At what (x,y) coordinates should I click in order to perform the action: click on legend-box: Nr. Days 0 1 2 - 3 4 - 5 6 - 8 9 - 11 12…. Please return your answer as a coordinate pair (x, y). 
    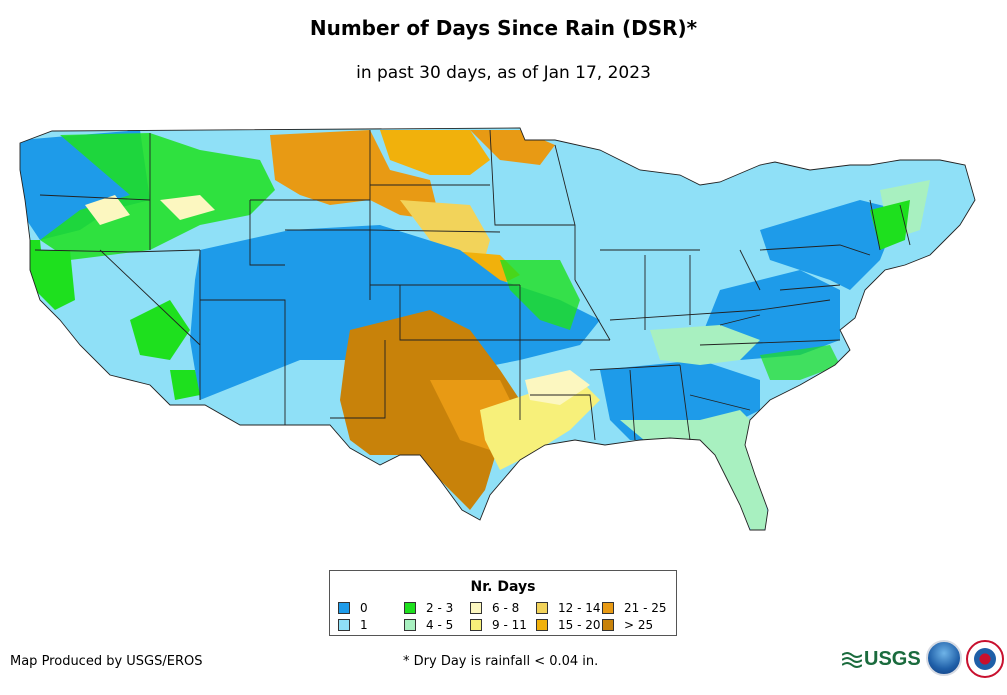
    Looking at the image, I should click on (503, 603).